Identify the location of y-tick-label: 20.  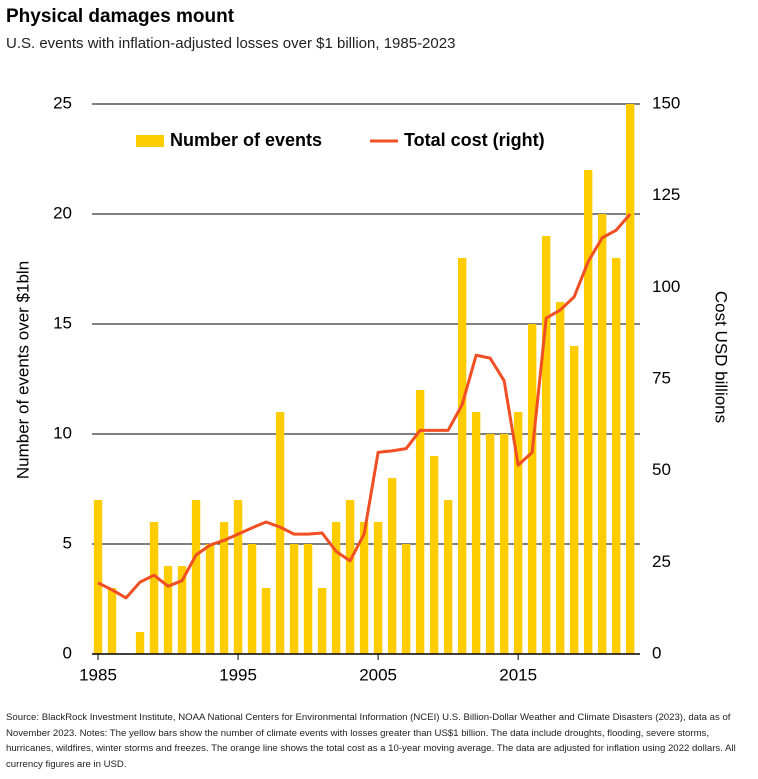
(62, 212).